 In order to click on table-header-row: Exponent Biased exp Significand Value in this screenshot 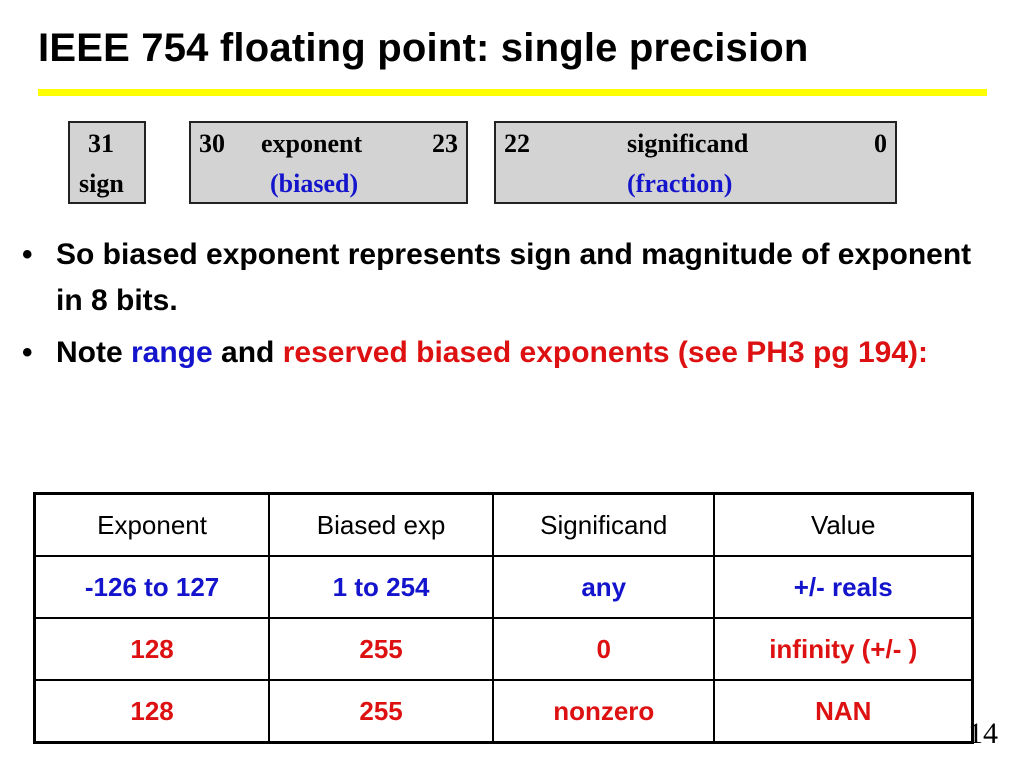, I will do `click(503, 524)`.